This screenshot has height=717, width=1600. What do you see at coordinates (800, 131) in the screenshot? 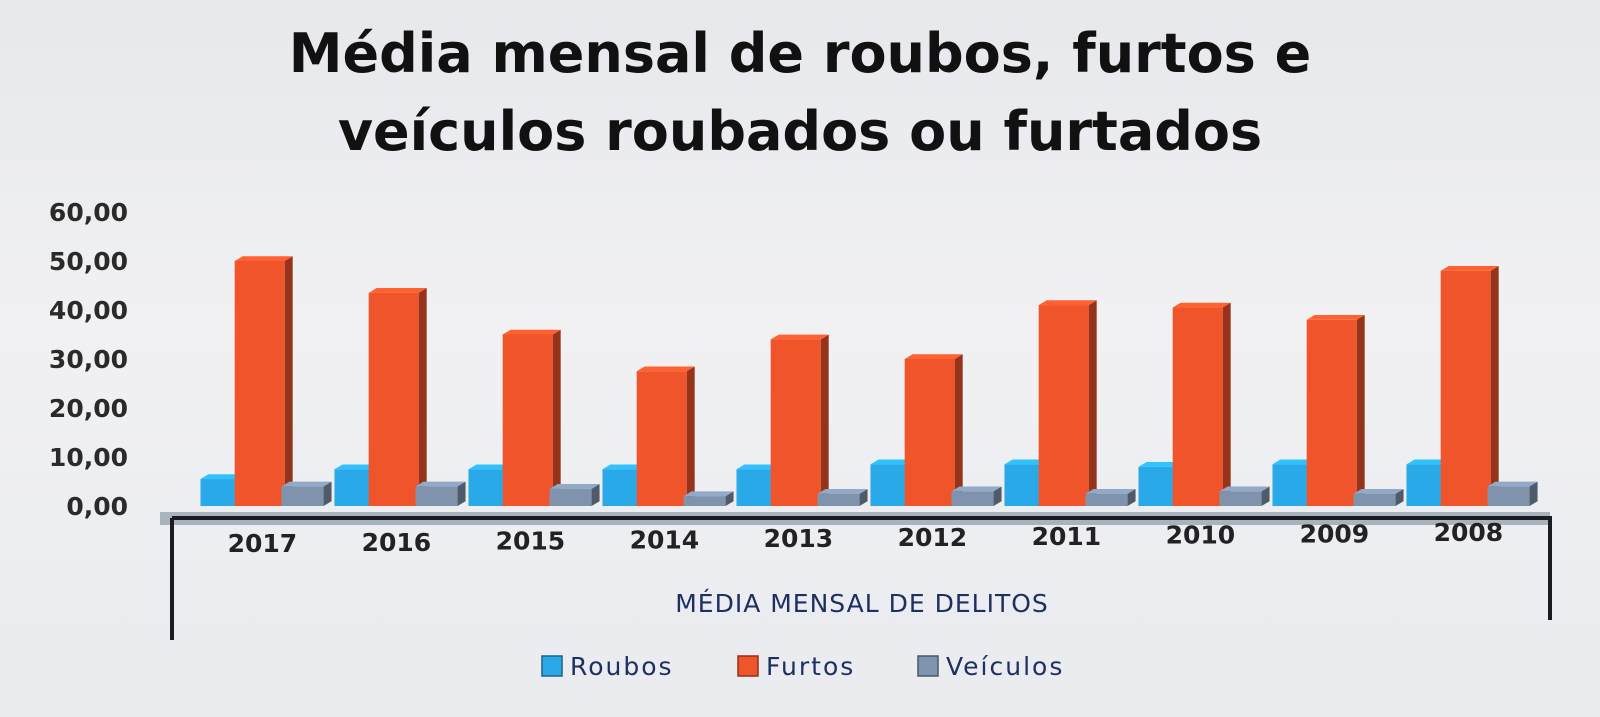
I see `chart-title-line-2: veículos roubados ou furtados` at bounding box center [800, 131].